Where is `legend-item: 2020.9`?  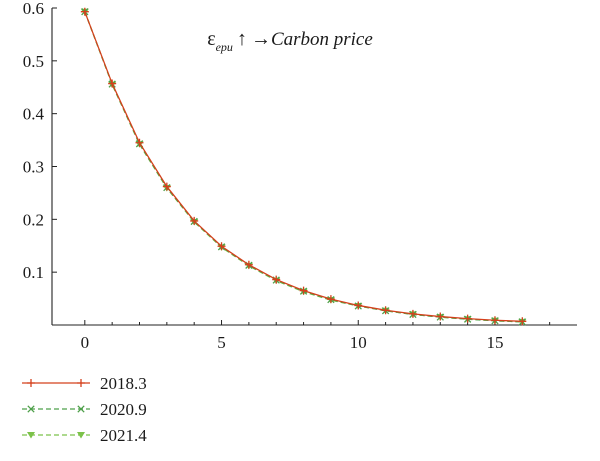 legend-item: 2020.9 is located at coordinates (84, 409).